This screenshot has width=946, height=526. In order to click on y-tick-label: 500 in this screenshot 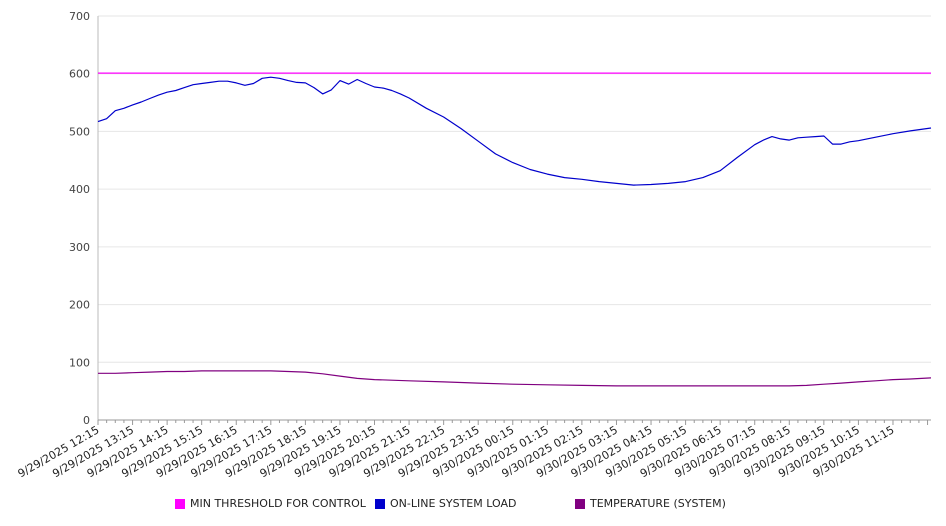, I will do `click(79, 131)`.